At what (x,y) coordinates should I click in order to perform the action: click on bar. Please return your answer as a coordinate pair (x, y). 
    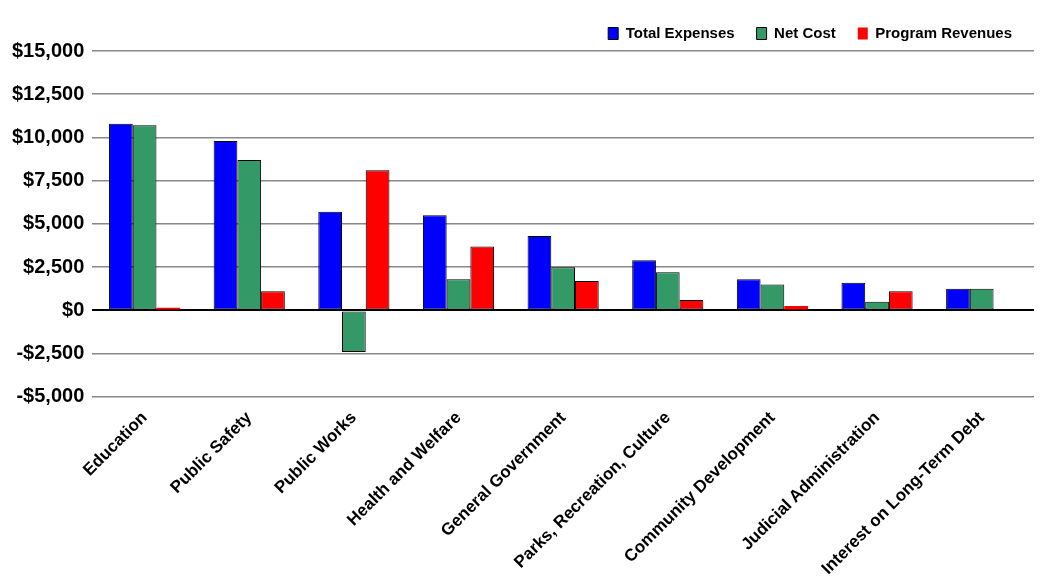
    Looking at the image, I should click on (796, 308).